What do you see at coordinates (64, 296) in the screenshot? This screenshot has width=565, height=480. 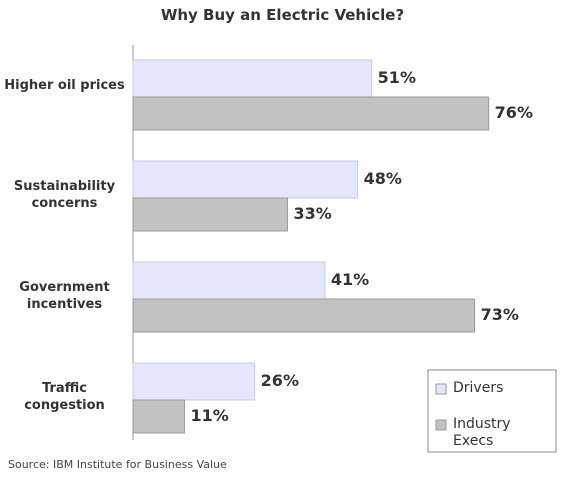 I see `category-label: Government incentives` at bounding box center [64, 296].